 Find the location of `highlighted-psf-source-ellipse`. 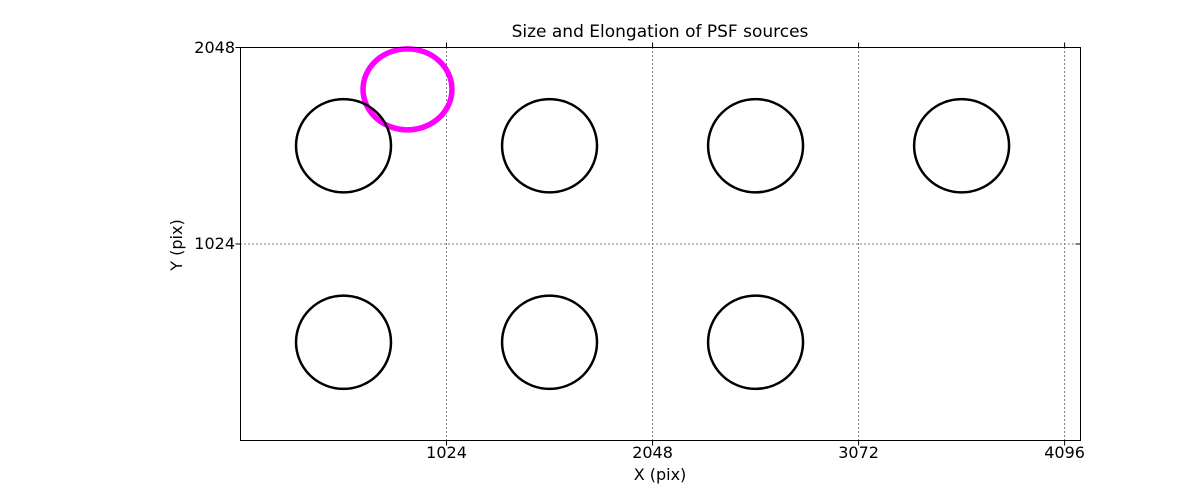

highlighted-psf-source-ellipse is located at coordinates (407, 89).